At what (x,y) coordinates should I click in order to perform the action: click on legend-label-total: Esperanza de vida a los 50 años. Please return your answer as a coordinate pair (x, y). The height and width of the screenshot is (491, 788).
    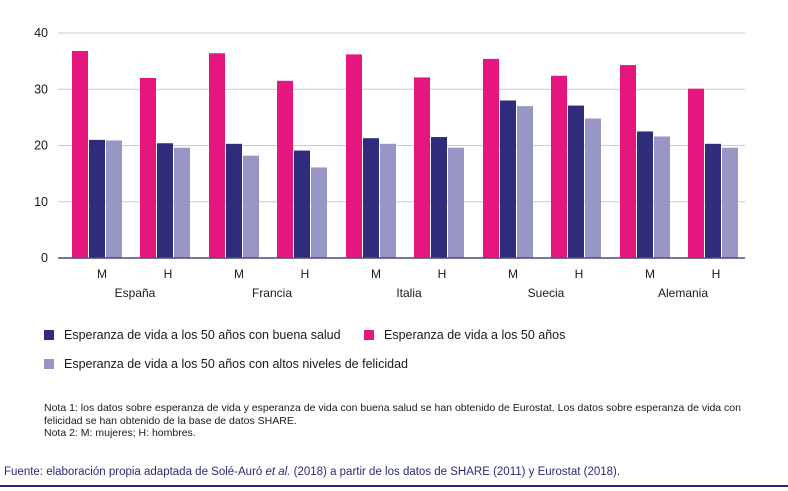
    Looking at the image, I should click on (475, 335).